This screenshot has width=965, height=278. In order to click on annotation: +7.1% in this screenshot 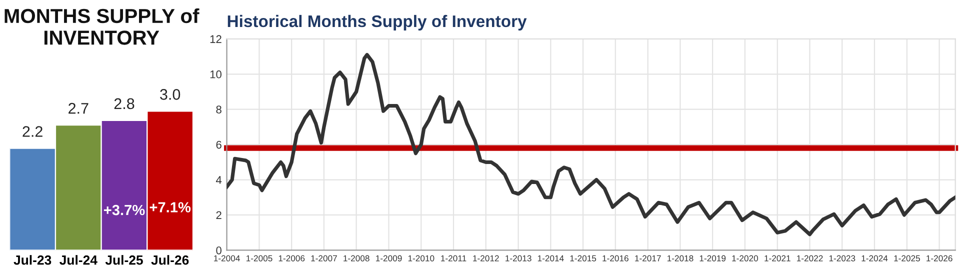, I will do `click(170, 207)`.